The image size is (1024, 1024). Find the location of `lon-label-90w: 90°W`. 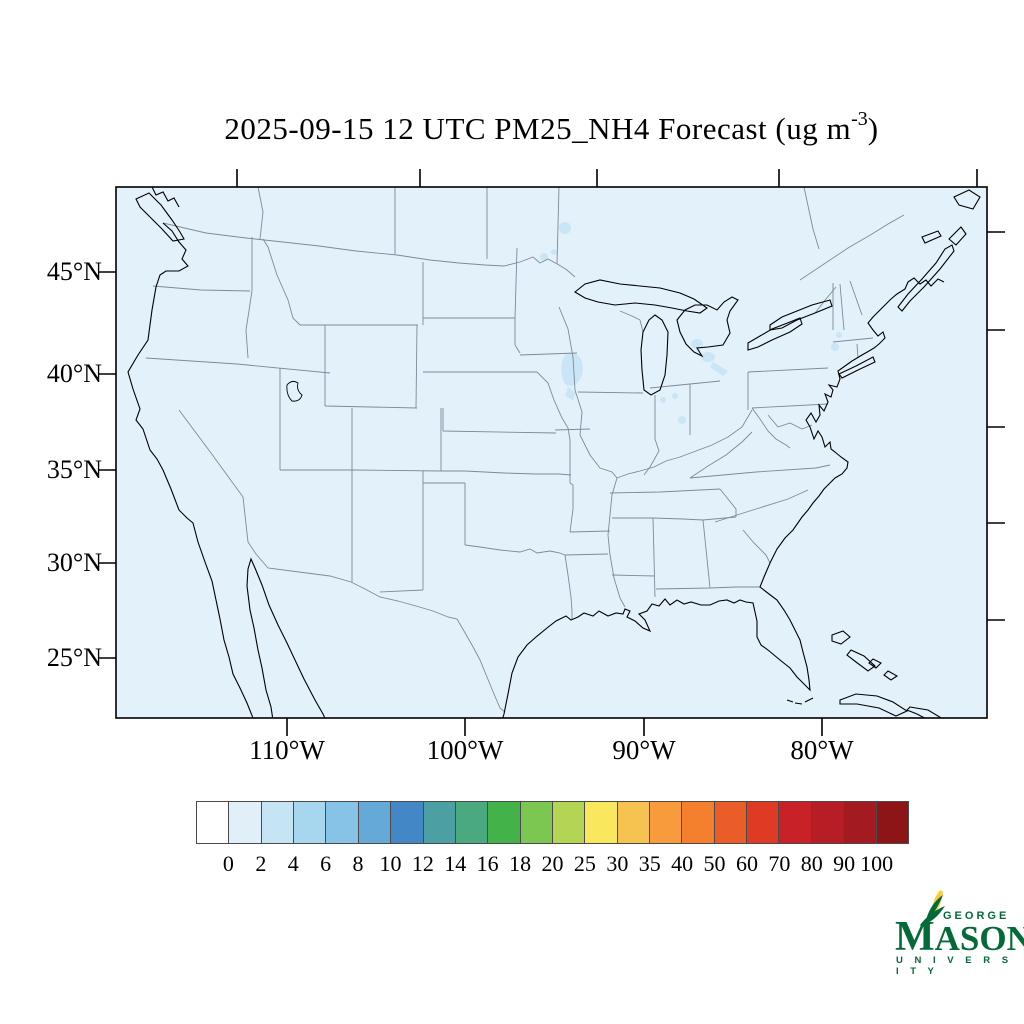

lon-label-90w: 90°W is located at coordinates (644, 750).